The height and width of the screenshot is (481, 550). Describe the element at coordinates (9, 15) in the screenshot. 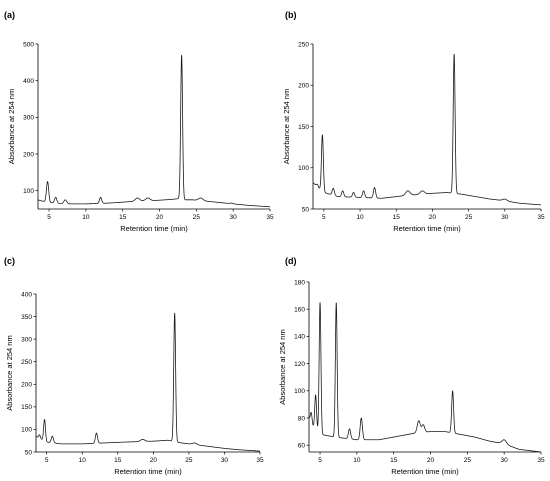

I see `panel-label: (a)` at that location.